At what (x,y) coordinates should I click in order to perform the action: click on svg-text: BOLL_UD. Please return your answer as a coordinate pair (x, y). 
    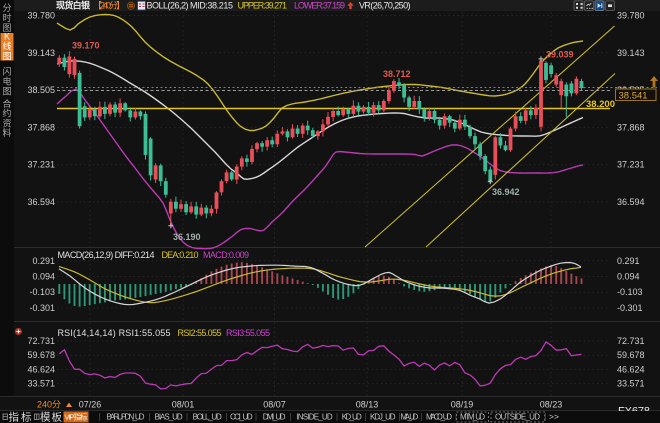
    Looking at the image, I should click on (207, 417).